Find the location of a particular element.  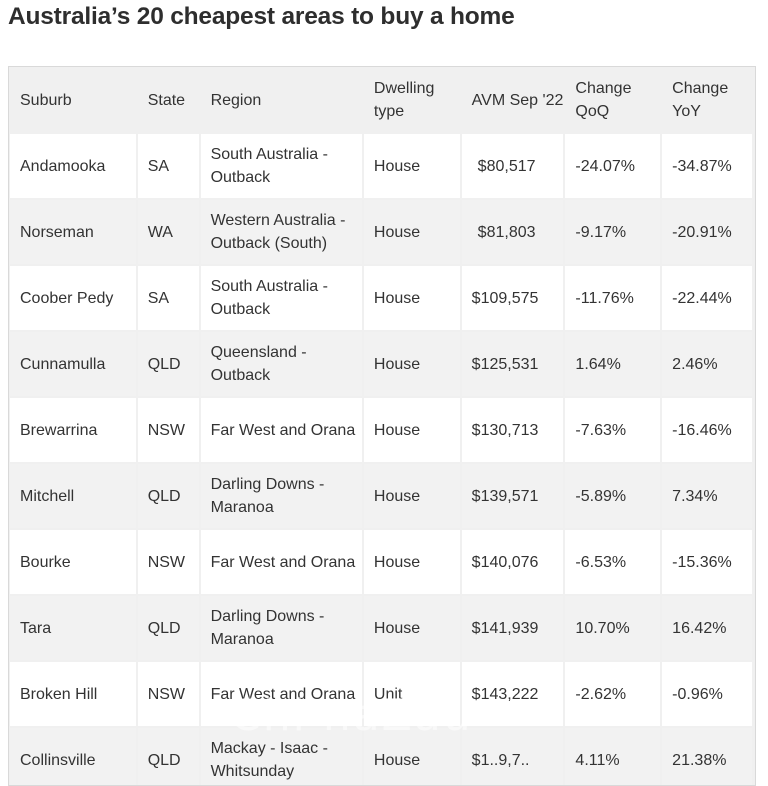

cell-region: Queensland - Outback is located at coordinates (281, 364).